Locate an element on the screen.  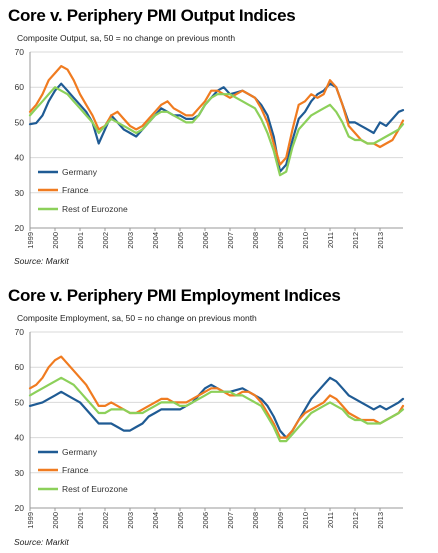
chart-title: Core v. Periphery PMI Employment Indices is located at coordinates (174, 295).